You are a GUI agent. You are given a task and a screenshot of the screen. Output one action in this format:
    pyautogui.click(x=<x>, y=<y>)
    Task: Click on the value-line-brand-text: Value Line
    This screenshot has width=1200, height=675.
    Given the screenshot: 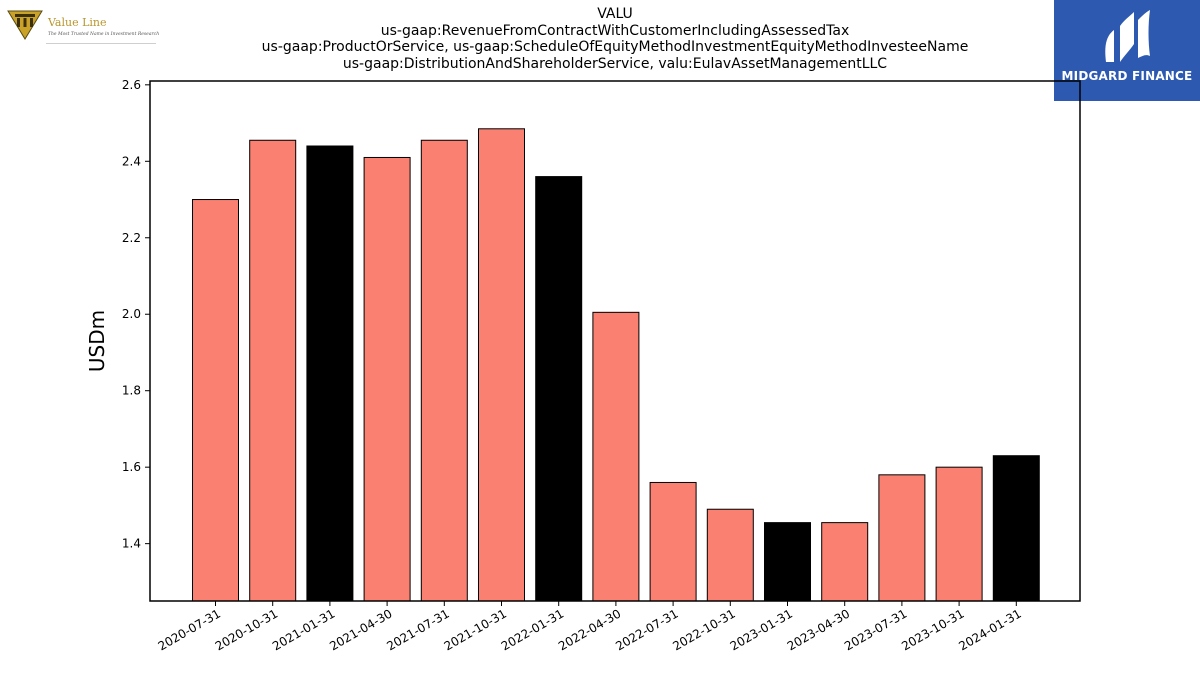 What is the action you would take?
    pyautogui.click(x=77, y=22)
    